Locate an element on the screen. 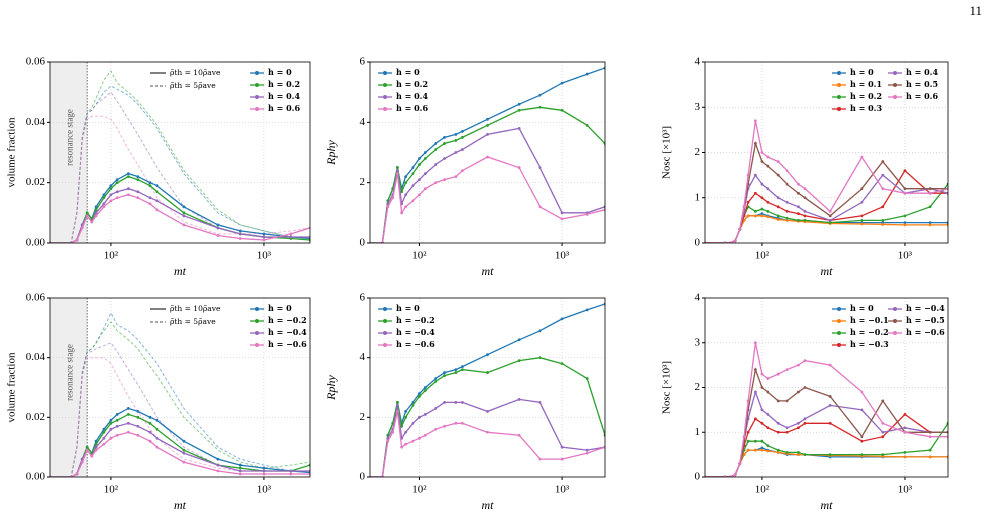 The height and width of the screenshot is (515, 992). axes-frame is located at coordinates (180, 152).